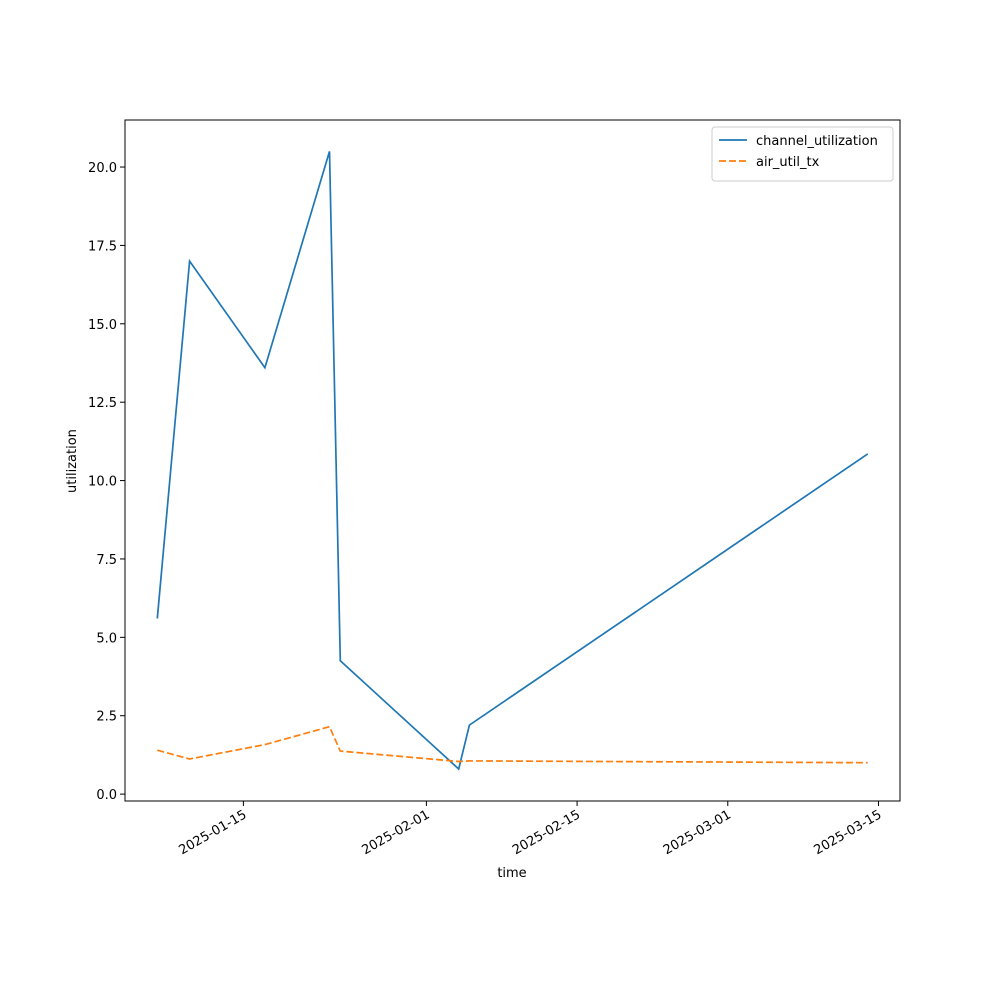  I want to click on legend-label: channel_utilization, so click(817, 141).